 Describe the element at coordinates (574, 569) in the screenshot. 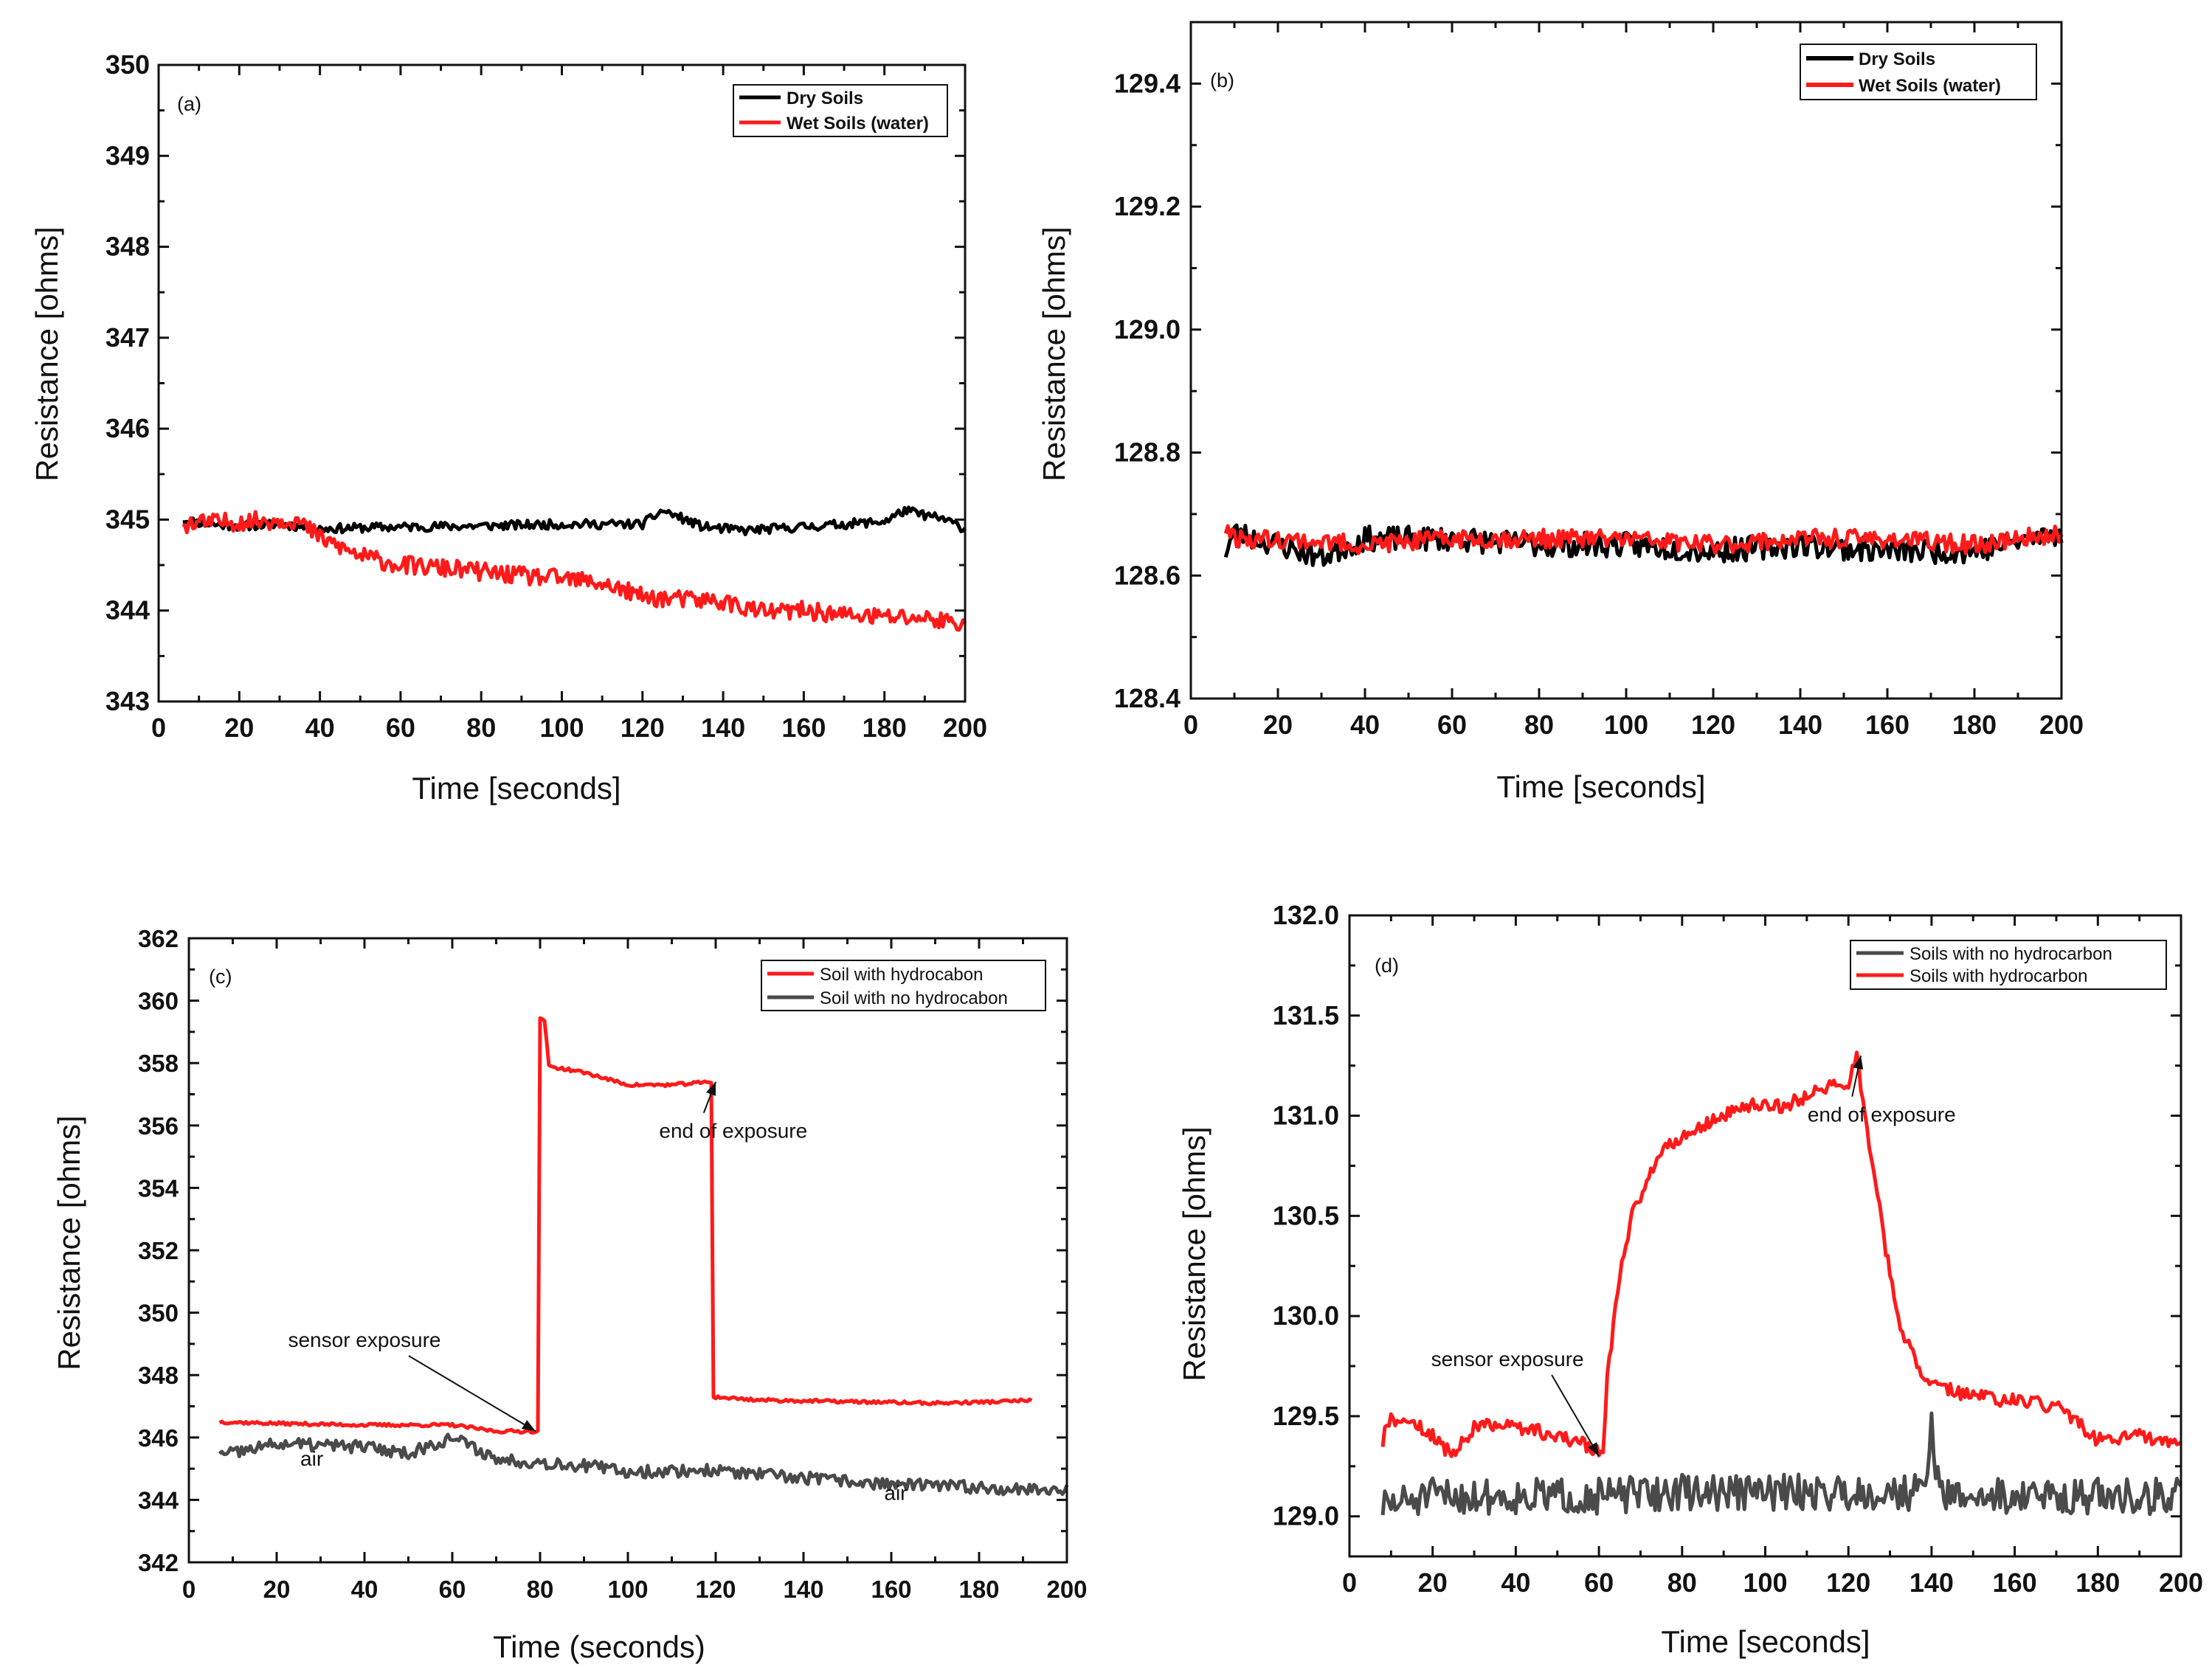

I see `panel-a-series-layer` at that location.